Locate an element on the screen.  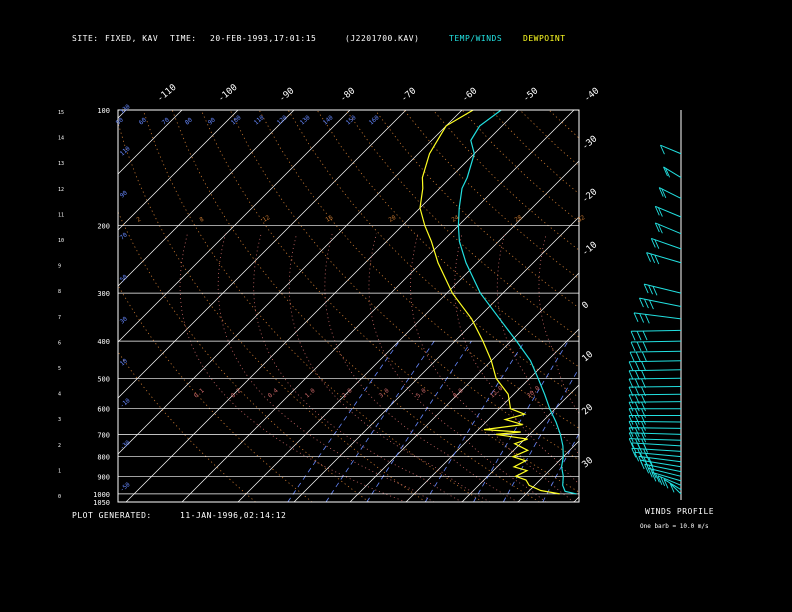
dewpoint-legend: DEWPOINT is located at coordinates (544, 38).